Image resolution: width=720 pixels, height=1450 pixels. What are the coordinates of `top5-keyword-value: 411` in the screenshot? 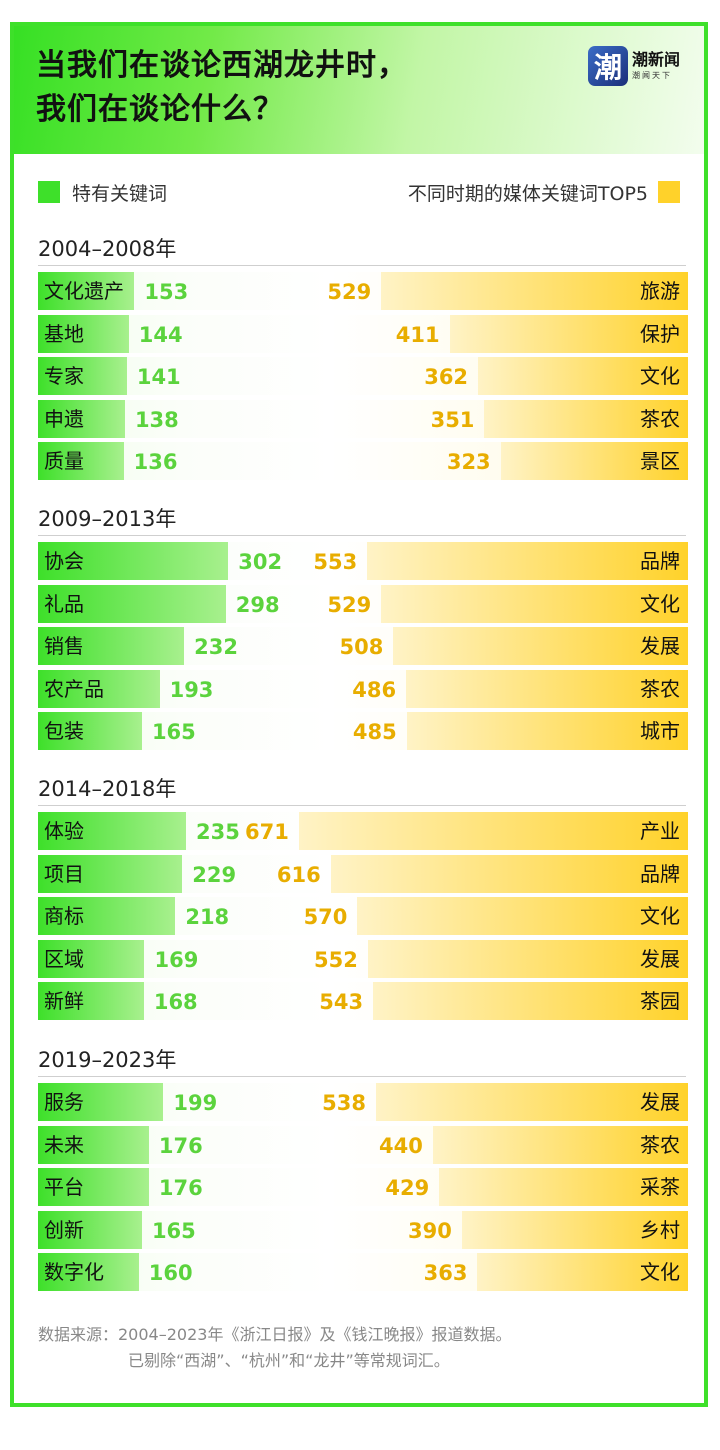 It's located at (417, 334).